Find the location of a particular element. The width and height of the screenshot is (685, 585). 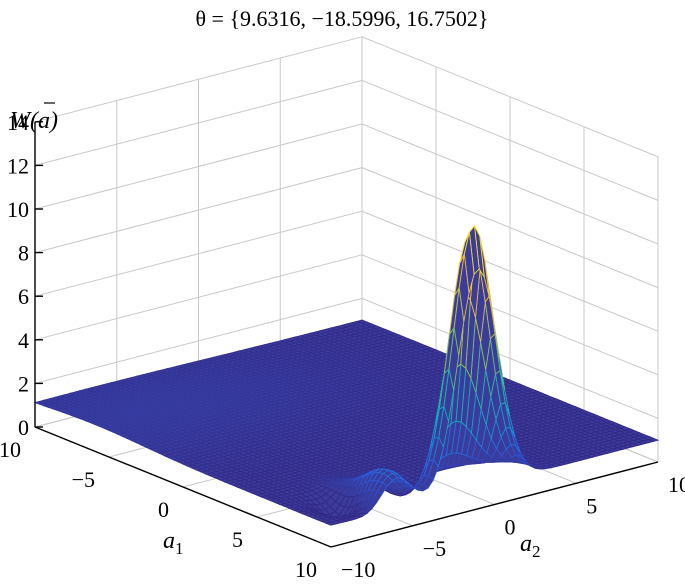

surface-cell is located at coordinates (331, 523).